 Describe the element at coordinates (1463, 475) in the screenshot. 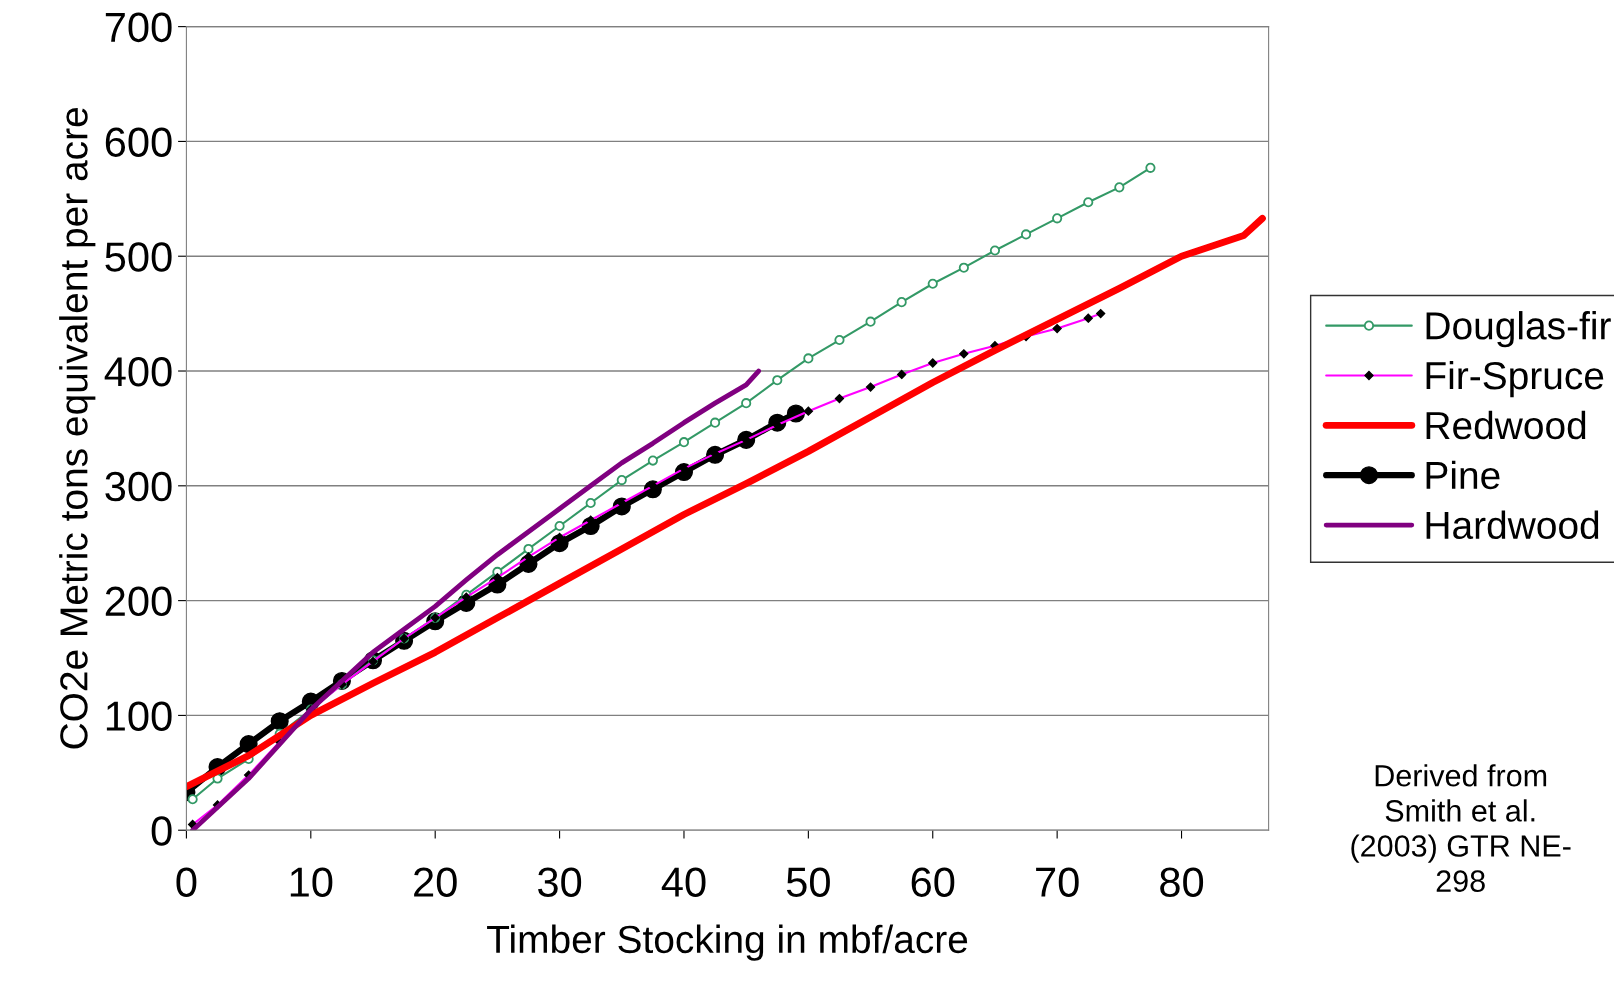

I see `legend-label: Pine` at that location.